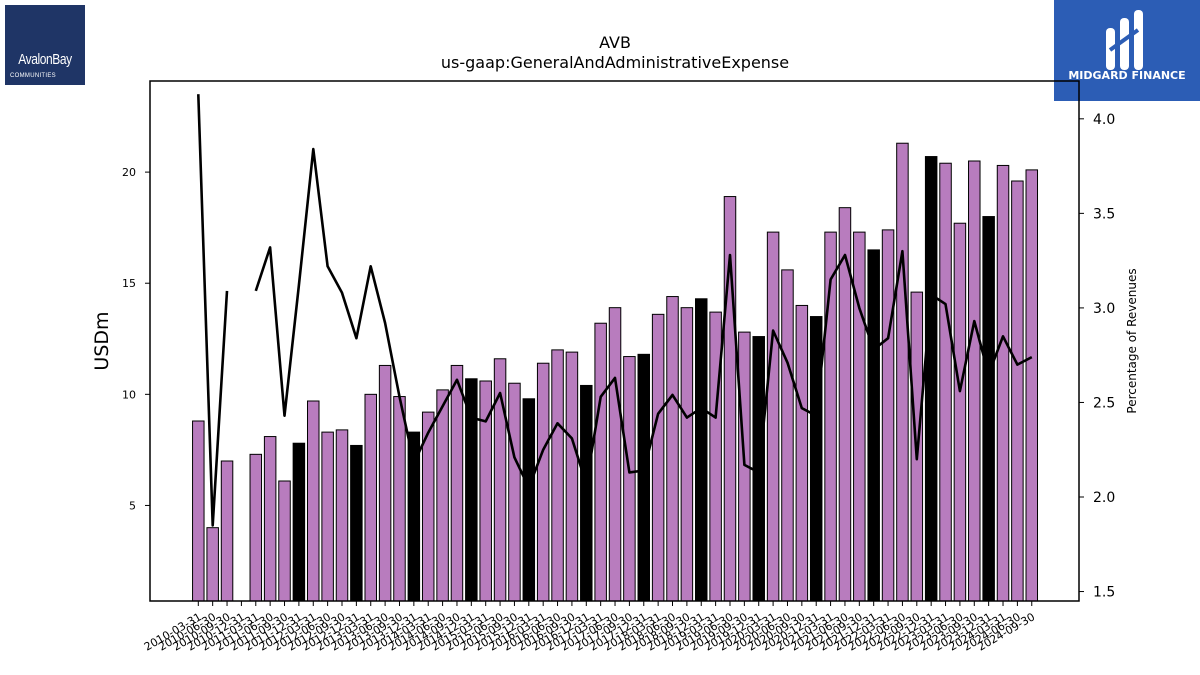  I want to click on y2-tick-label: 2.5, so click(1104, 403).